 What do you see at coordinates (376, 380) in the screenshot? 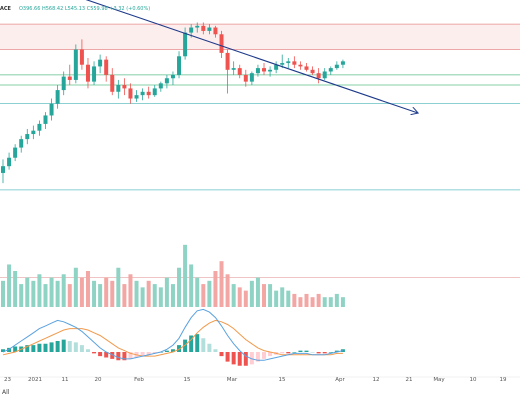
I see `time-axis-tick-label: 12` at bounding box center [376, 380].